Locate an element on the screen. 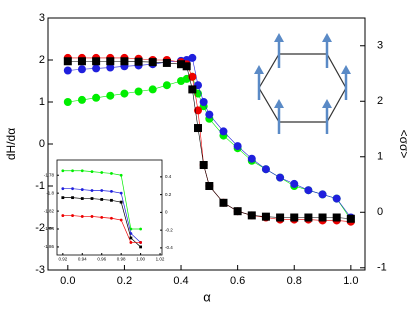 The width and height of the screenshot is (415, 312). x-tick-label: 1.00 is located at coordinates (140, 259).